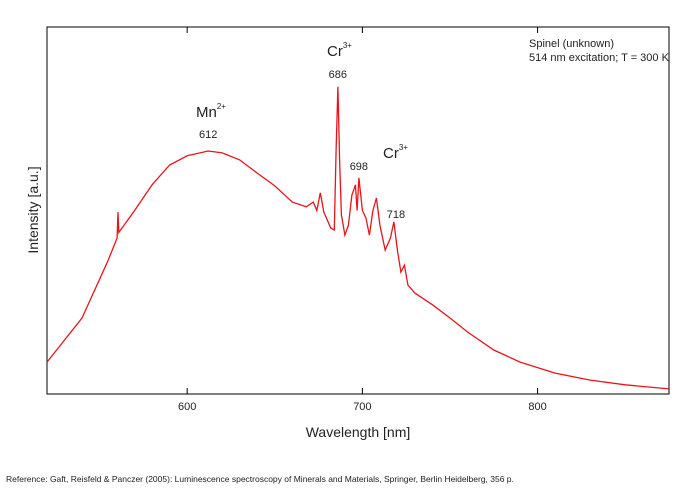  Describe the element at coordinates (537, 407) in the screenshot. I see `x-tick-label: 800` at that location.